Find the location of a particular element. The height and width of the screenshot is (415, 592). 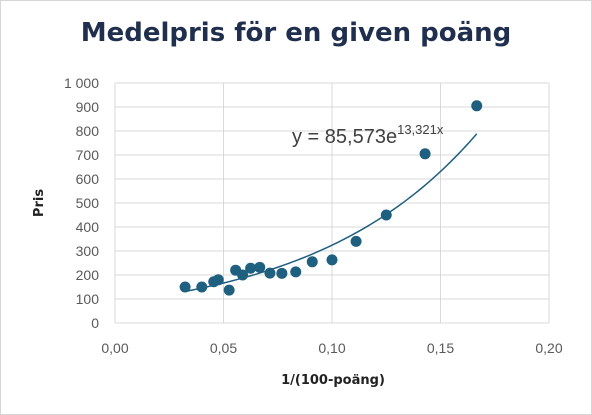

x-tick-label: 0,10 is located at coordinates (331, 348).